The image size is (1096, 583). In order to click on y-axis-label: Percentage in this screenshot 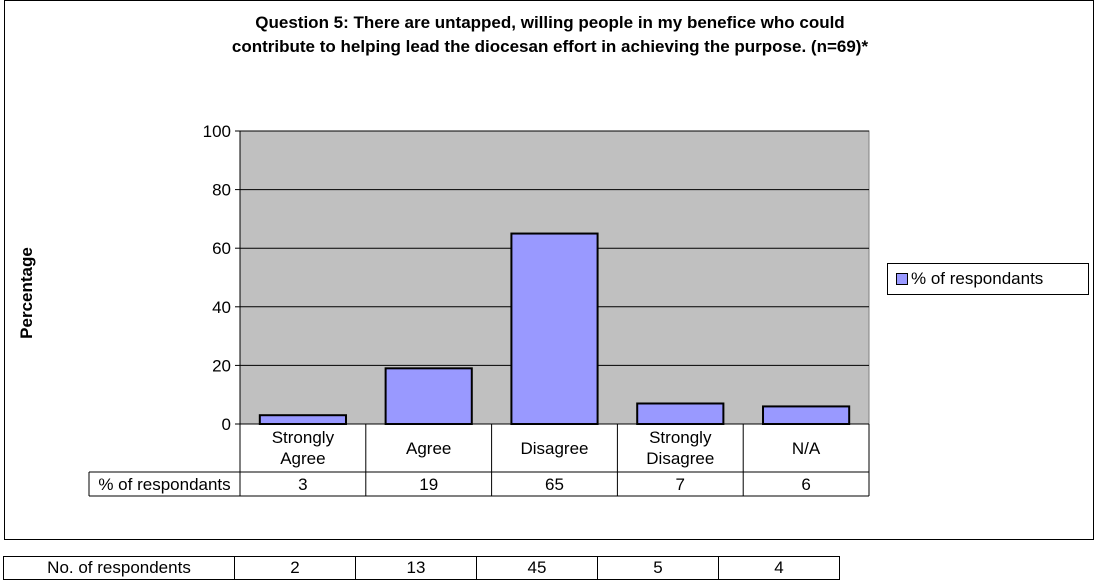, I will do `click(26, 293)`.